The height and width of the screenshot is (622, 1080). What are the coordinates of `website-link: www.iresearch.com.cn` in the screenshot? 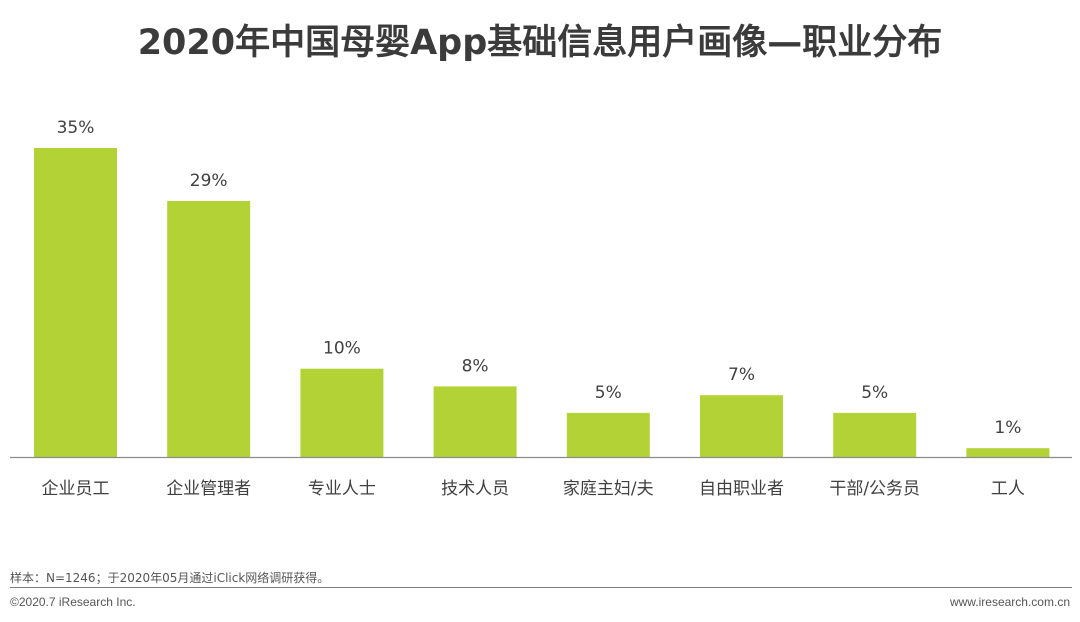 It's located at (1009, 602).